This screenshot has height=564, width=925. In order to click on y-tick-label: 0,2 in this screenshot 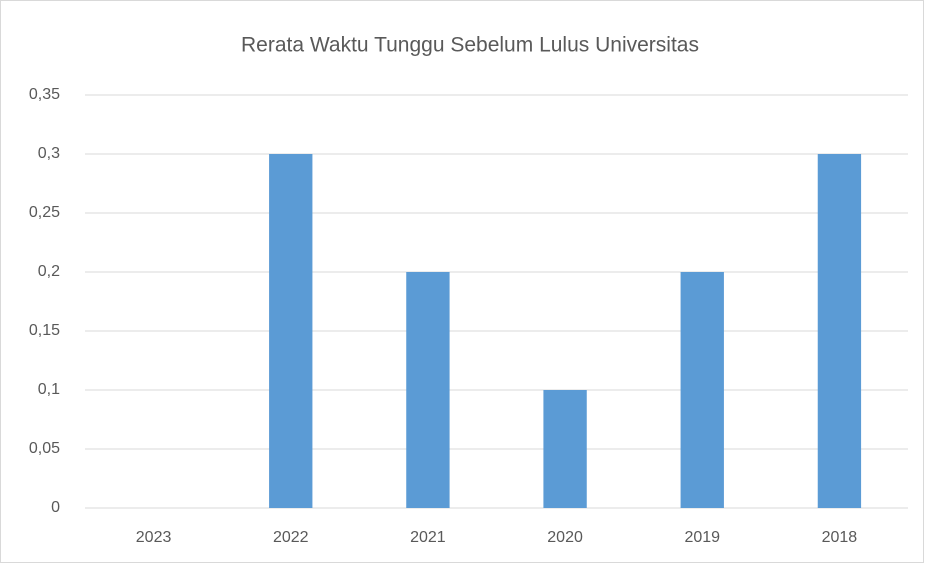, I will do `click(49, 271)`.